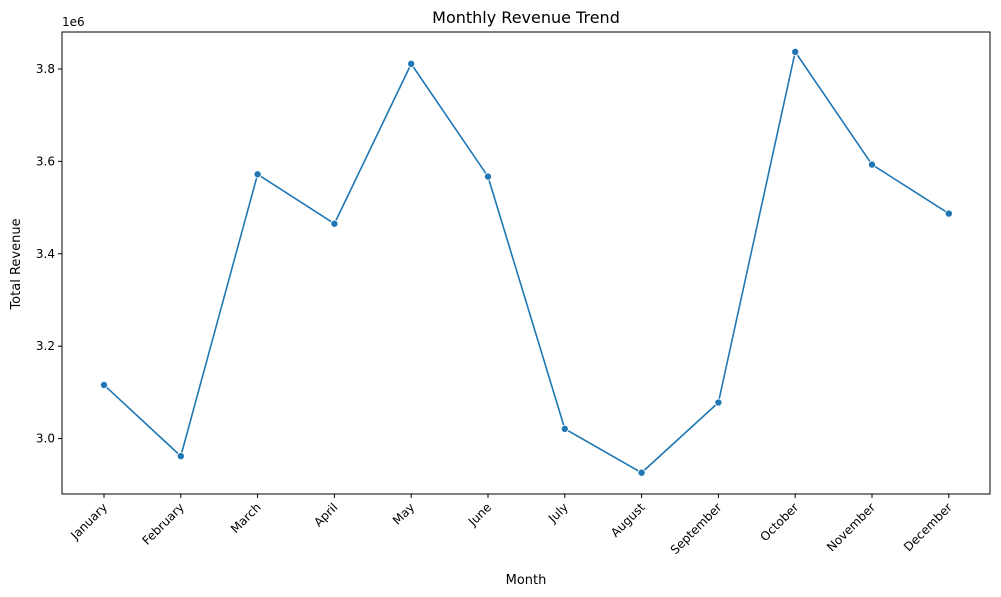 The width and height of the screenshot is (1001, 597). I want to click on y-tick-label: 3.6, so click(45, 161).